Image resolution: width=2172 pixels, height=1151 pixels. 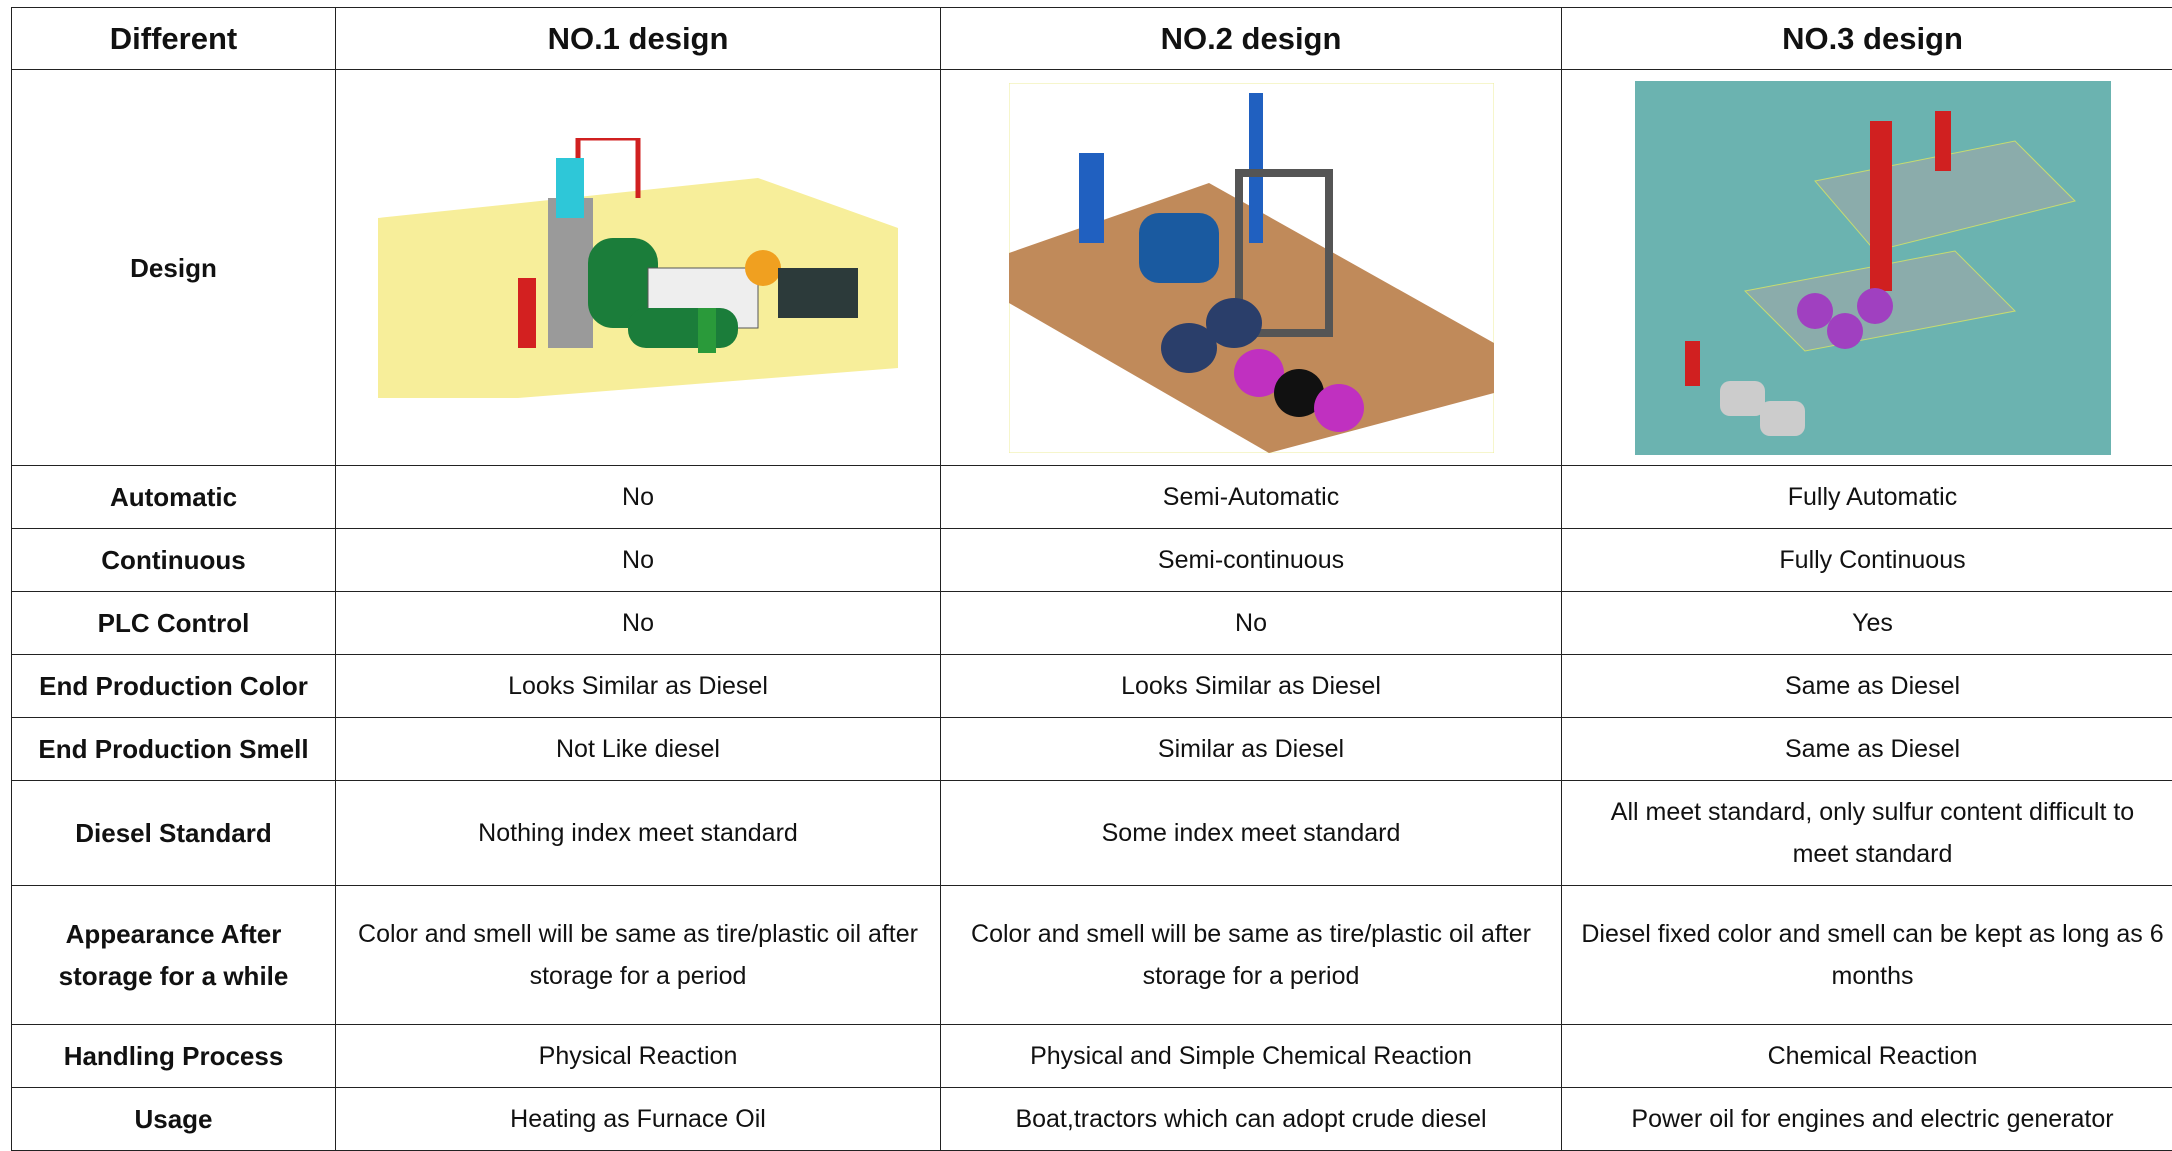 What do you see at coordinates (1867, 623) in the screenshot?
I see `cell: Yes` at bounding box center [1867, 623].